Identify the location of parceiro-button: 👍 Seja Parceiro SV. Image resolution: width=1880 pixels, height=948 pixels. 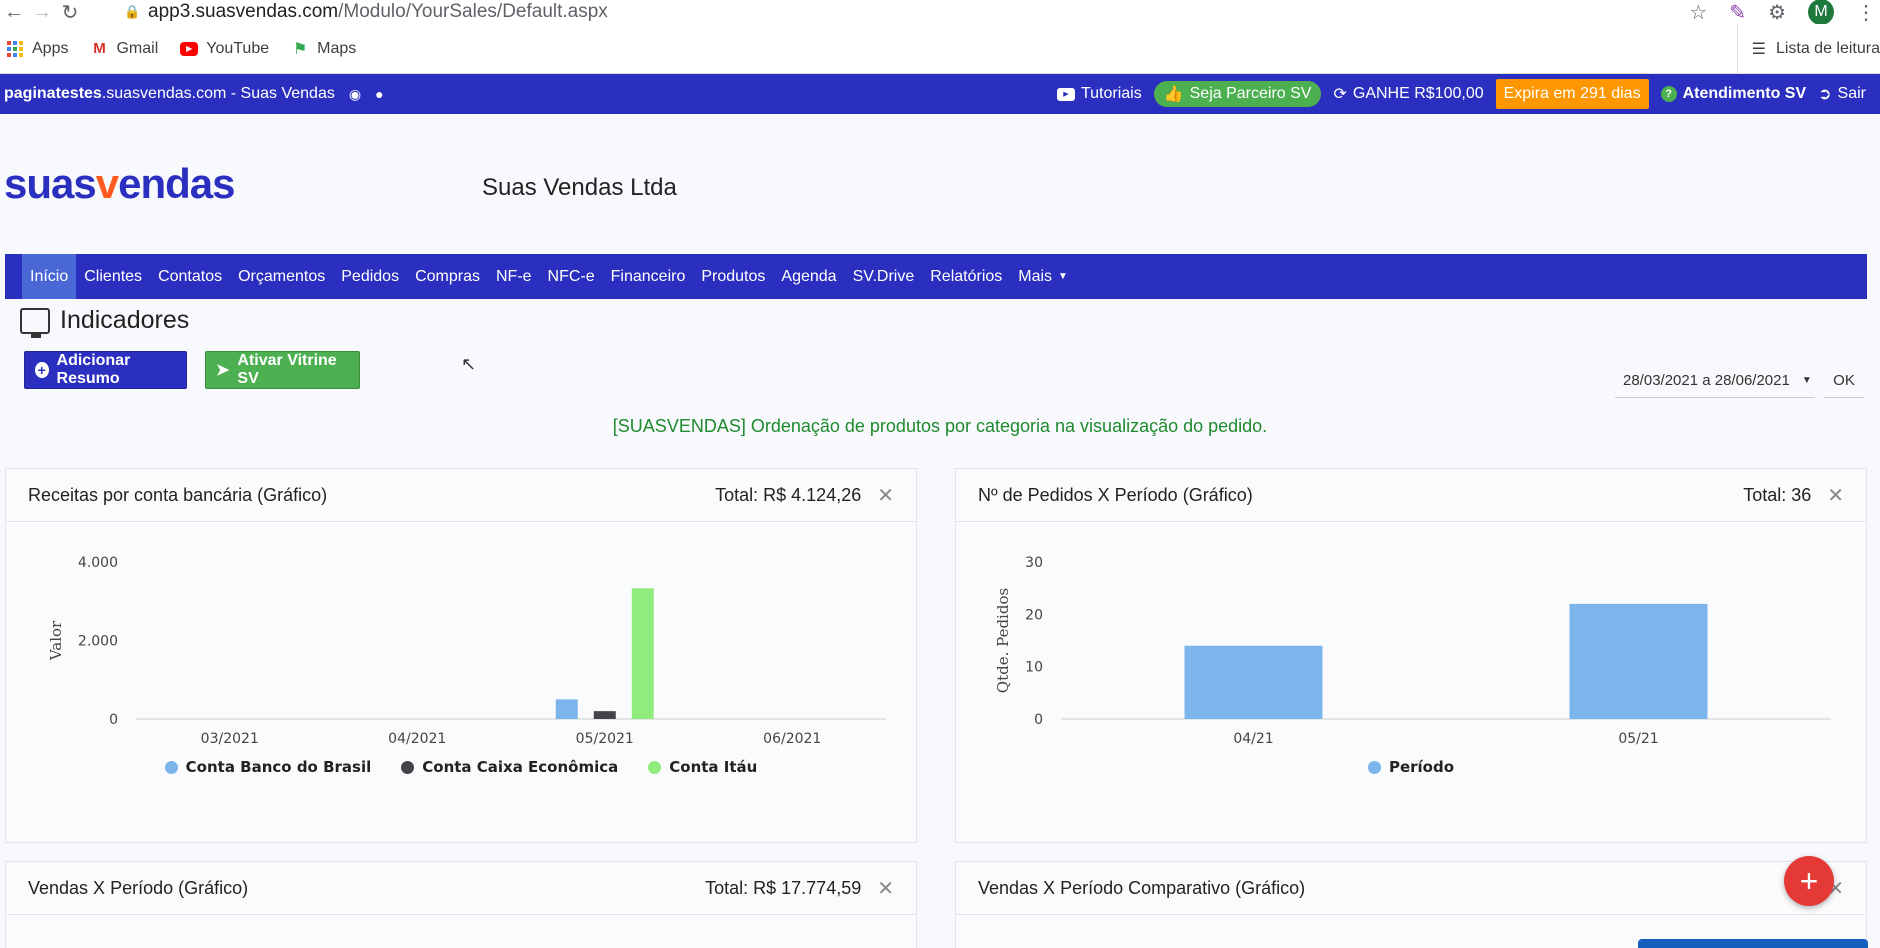
(1237, 94).